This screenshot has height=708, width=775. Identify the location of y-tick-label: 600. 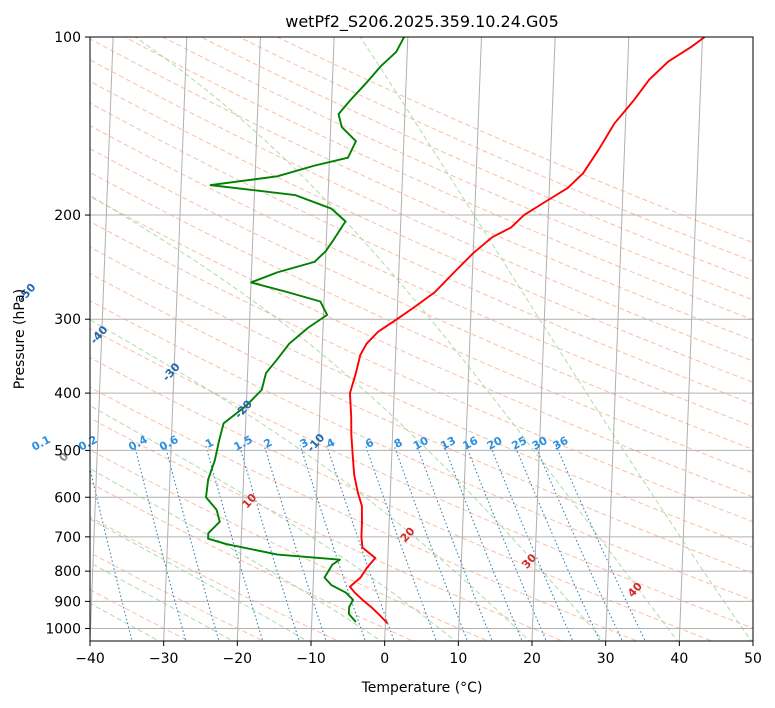
(67, 498).